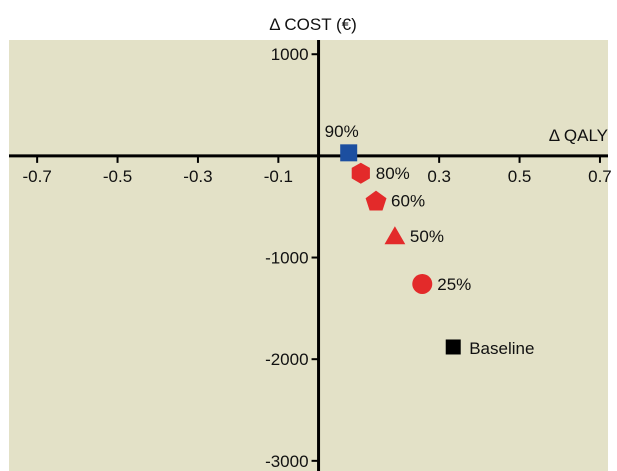  I want to click on data-point-80-pct-label: 80%, so click(393, 173).